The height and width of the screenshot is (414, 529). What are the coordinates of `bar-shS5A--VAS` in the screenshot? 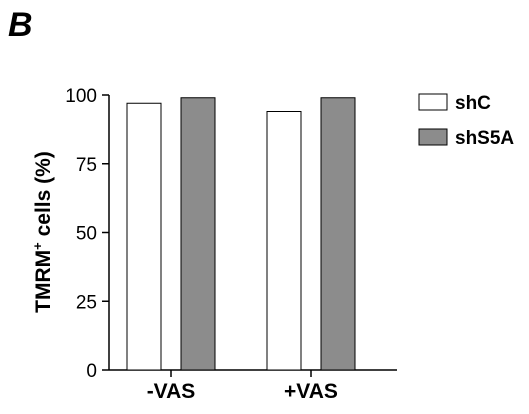 It's located at (198, 234).